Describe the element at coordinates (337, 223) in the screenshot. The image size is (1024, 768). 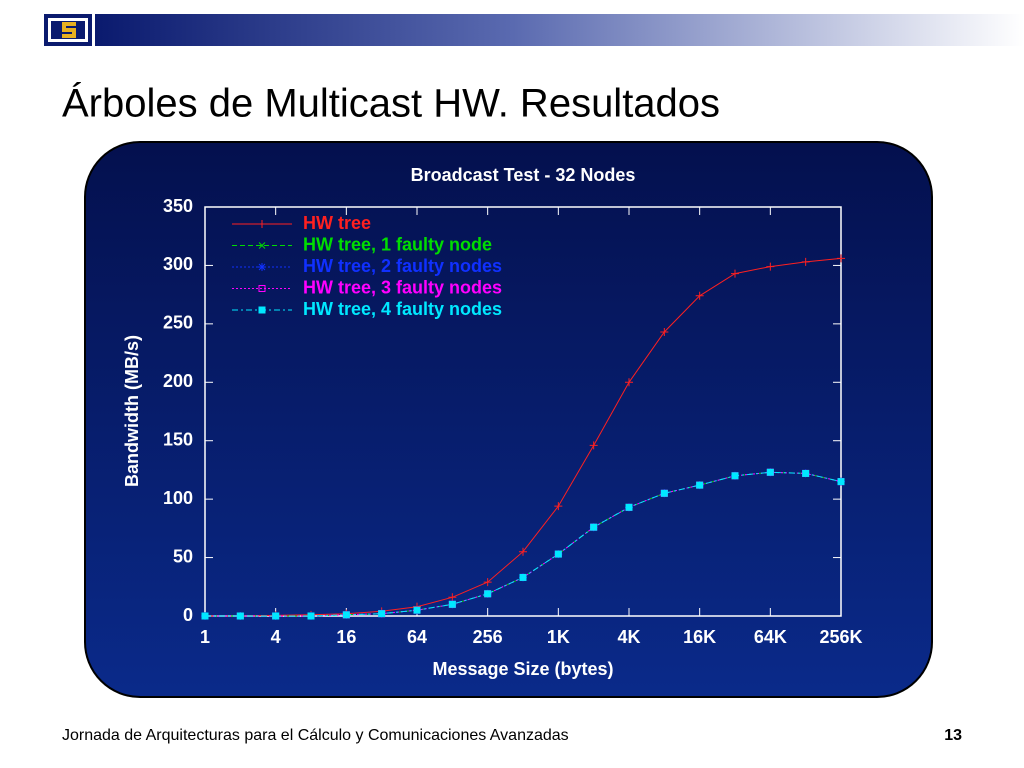
I see `legend-label: HW tree` at that location.